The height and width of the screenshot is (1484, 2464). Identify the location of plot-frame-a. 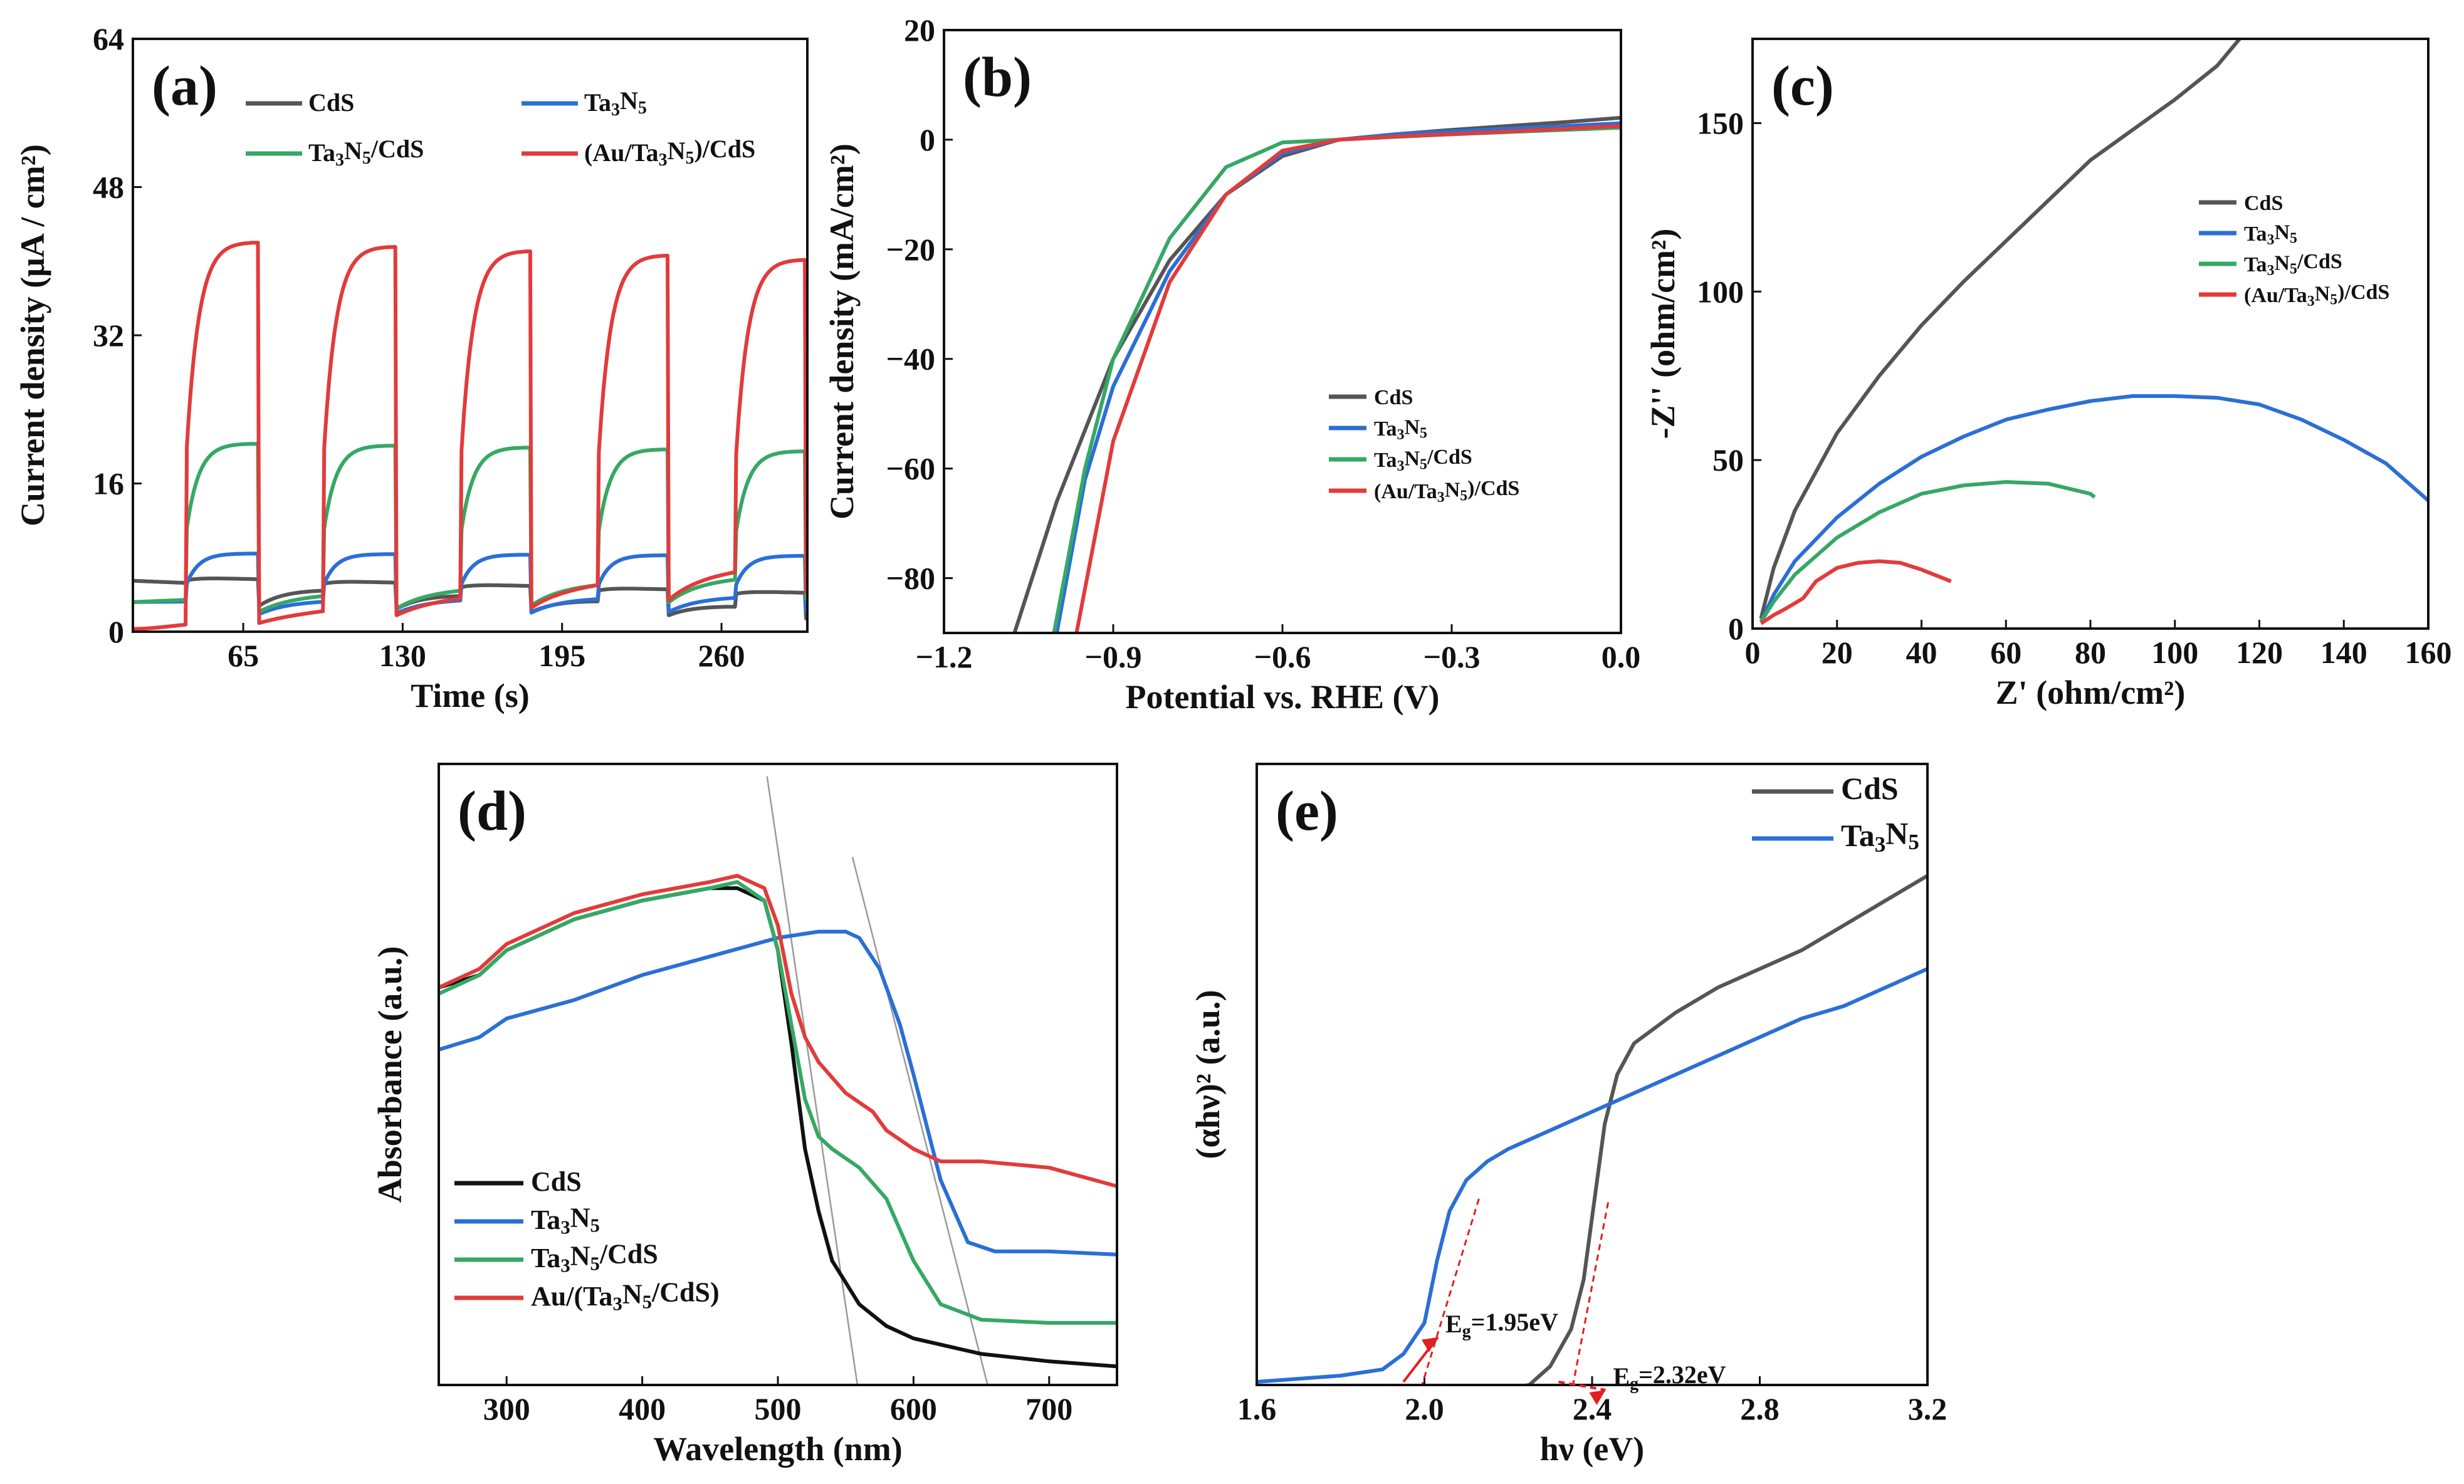
(470, 335).